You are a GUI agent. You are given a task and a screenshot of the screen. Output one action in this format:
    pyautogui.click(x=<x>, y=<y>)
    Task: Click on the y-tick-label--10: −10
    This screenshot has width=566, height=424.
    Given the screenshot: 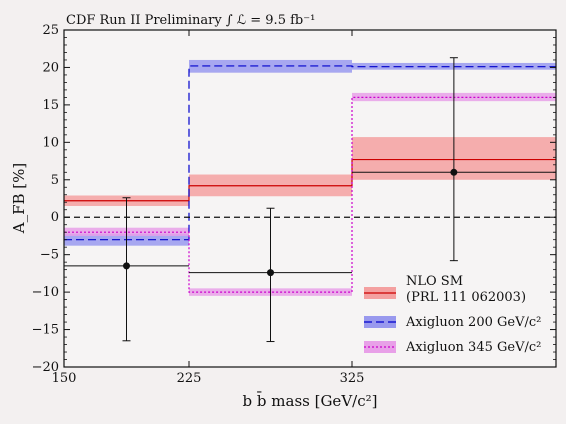 What is the action you would take?
    pyautogui.click(x=45, y=292)
    